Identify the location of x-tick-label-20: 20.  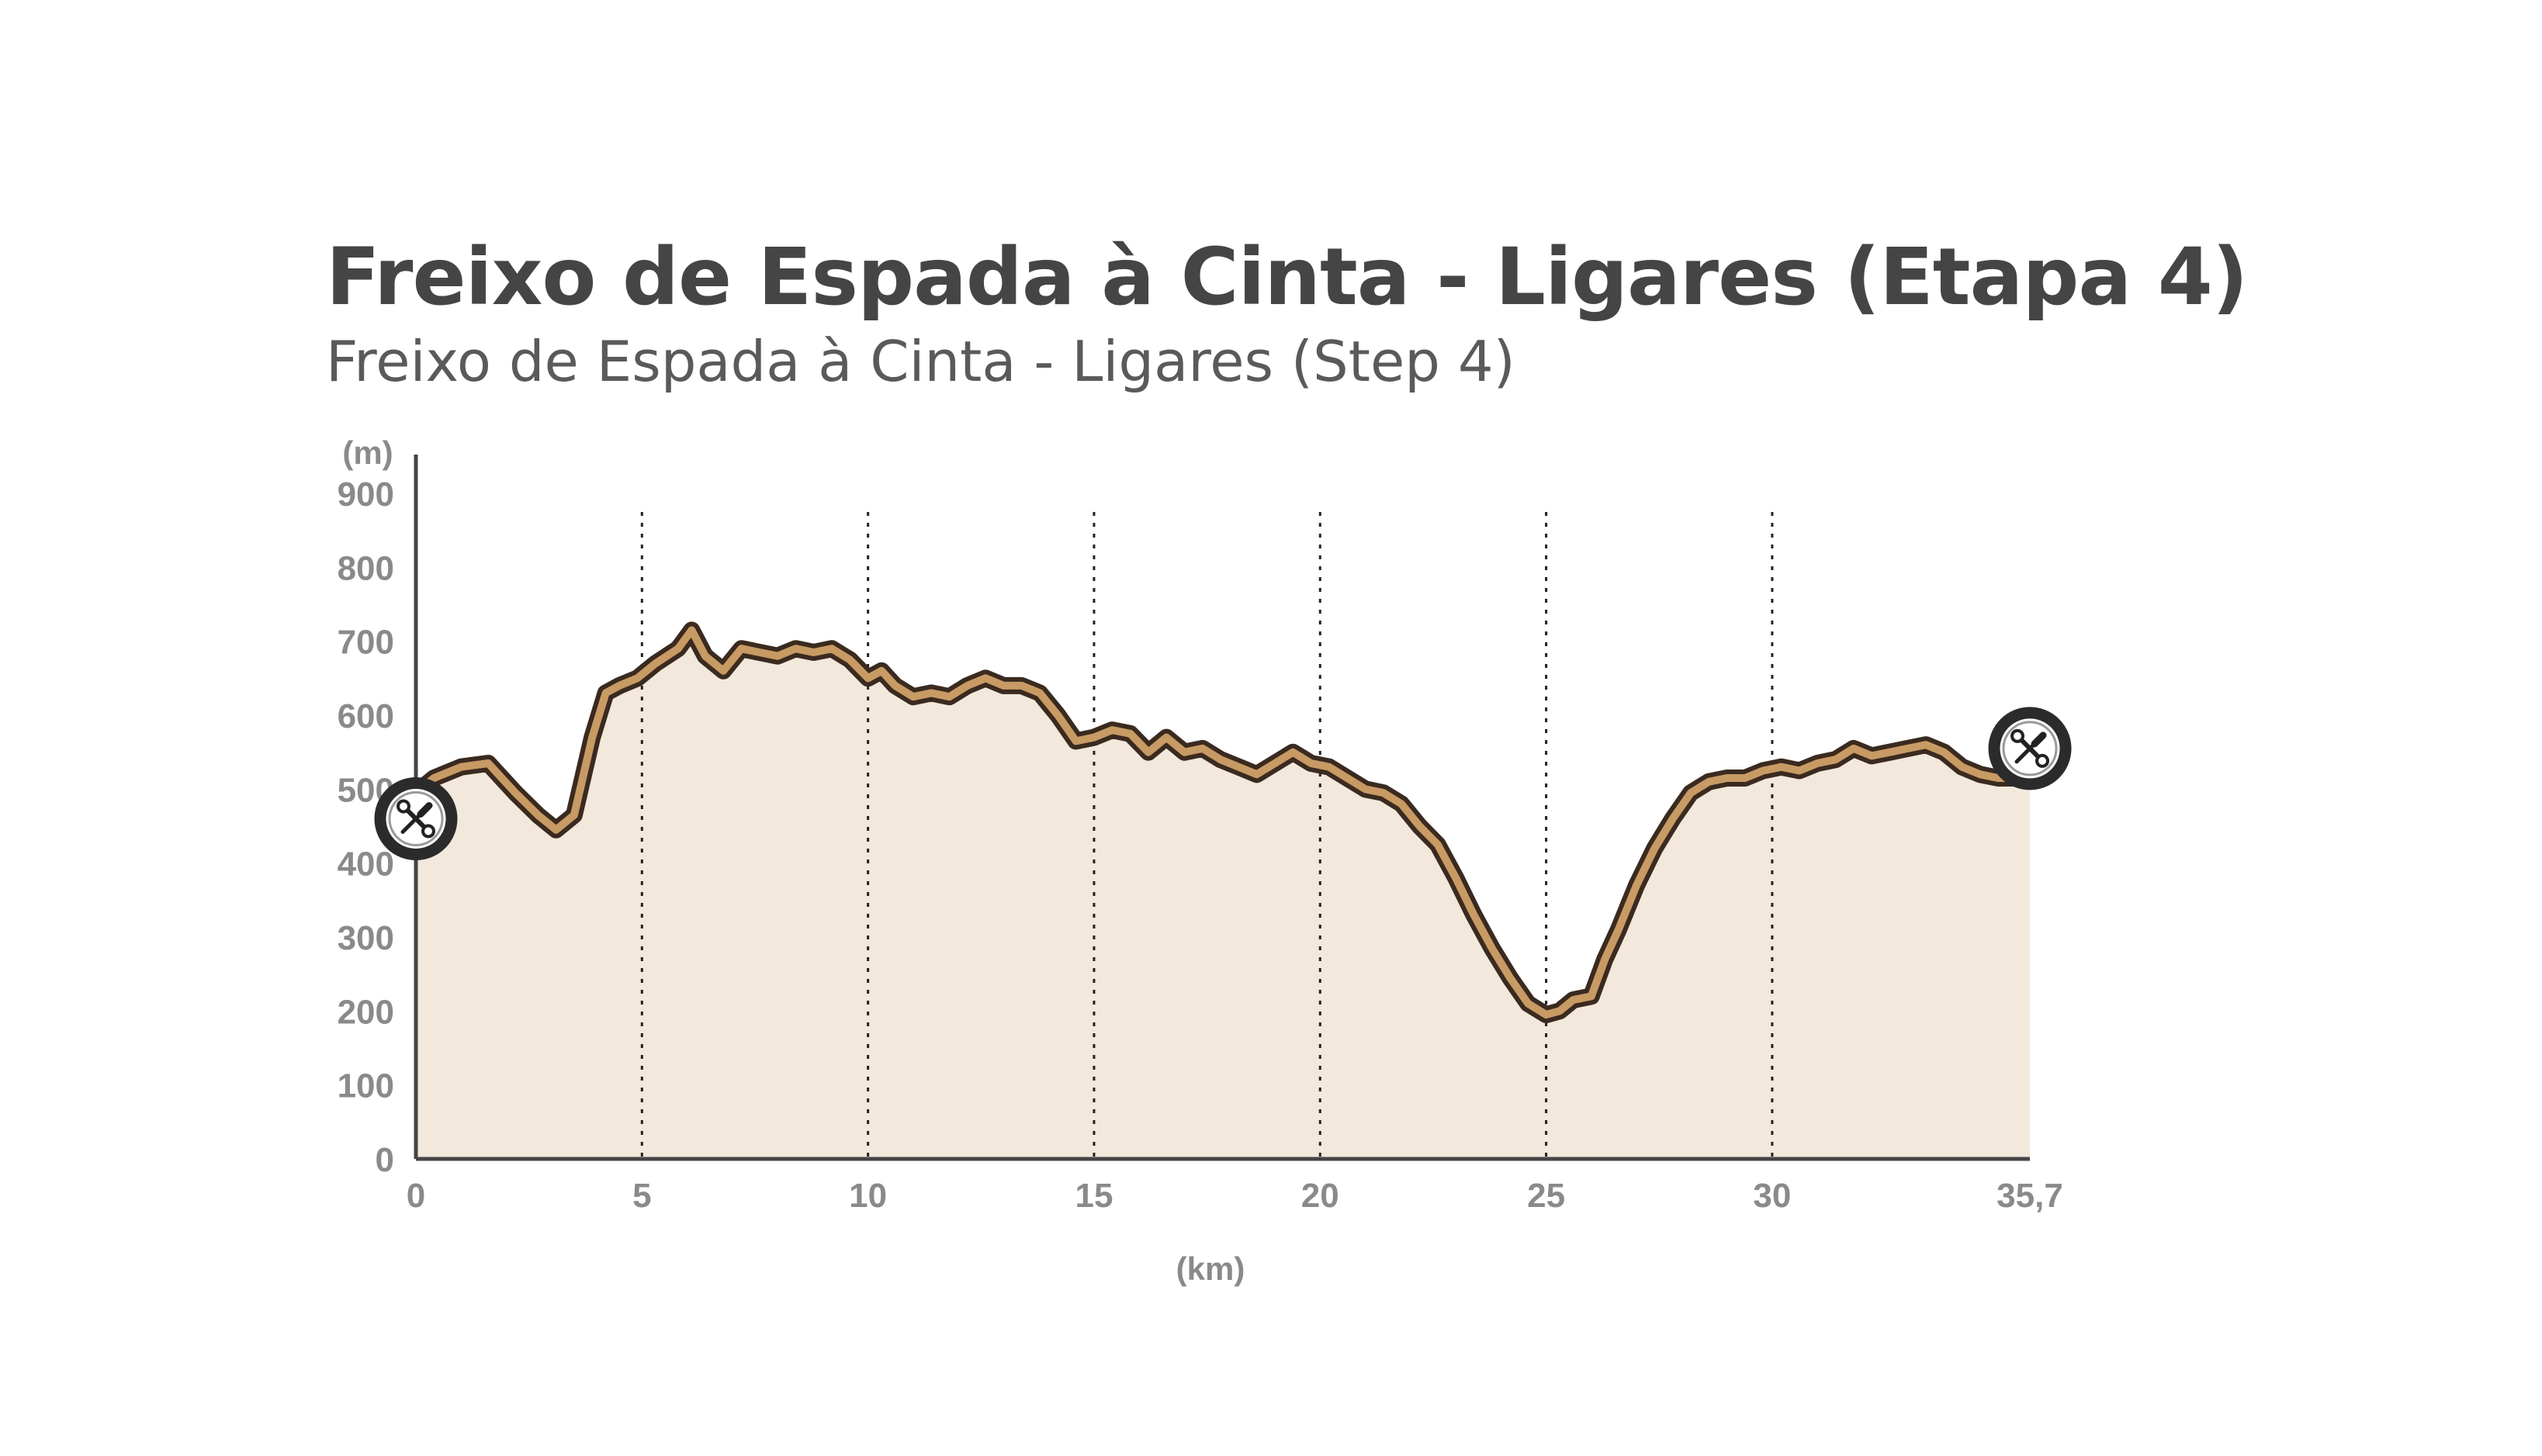
(1320, 1196).